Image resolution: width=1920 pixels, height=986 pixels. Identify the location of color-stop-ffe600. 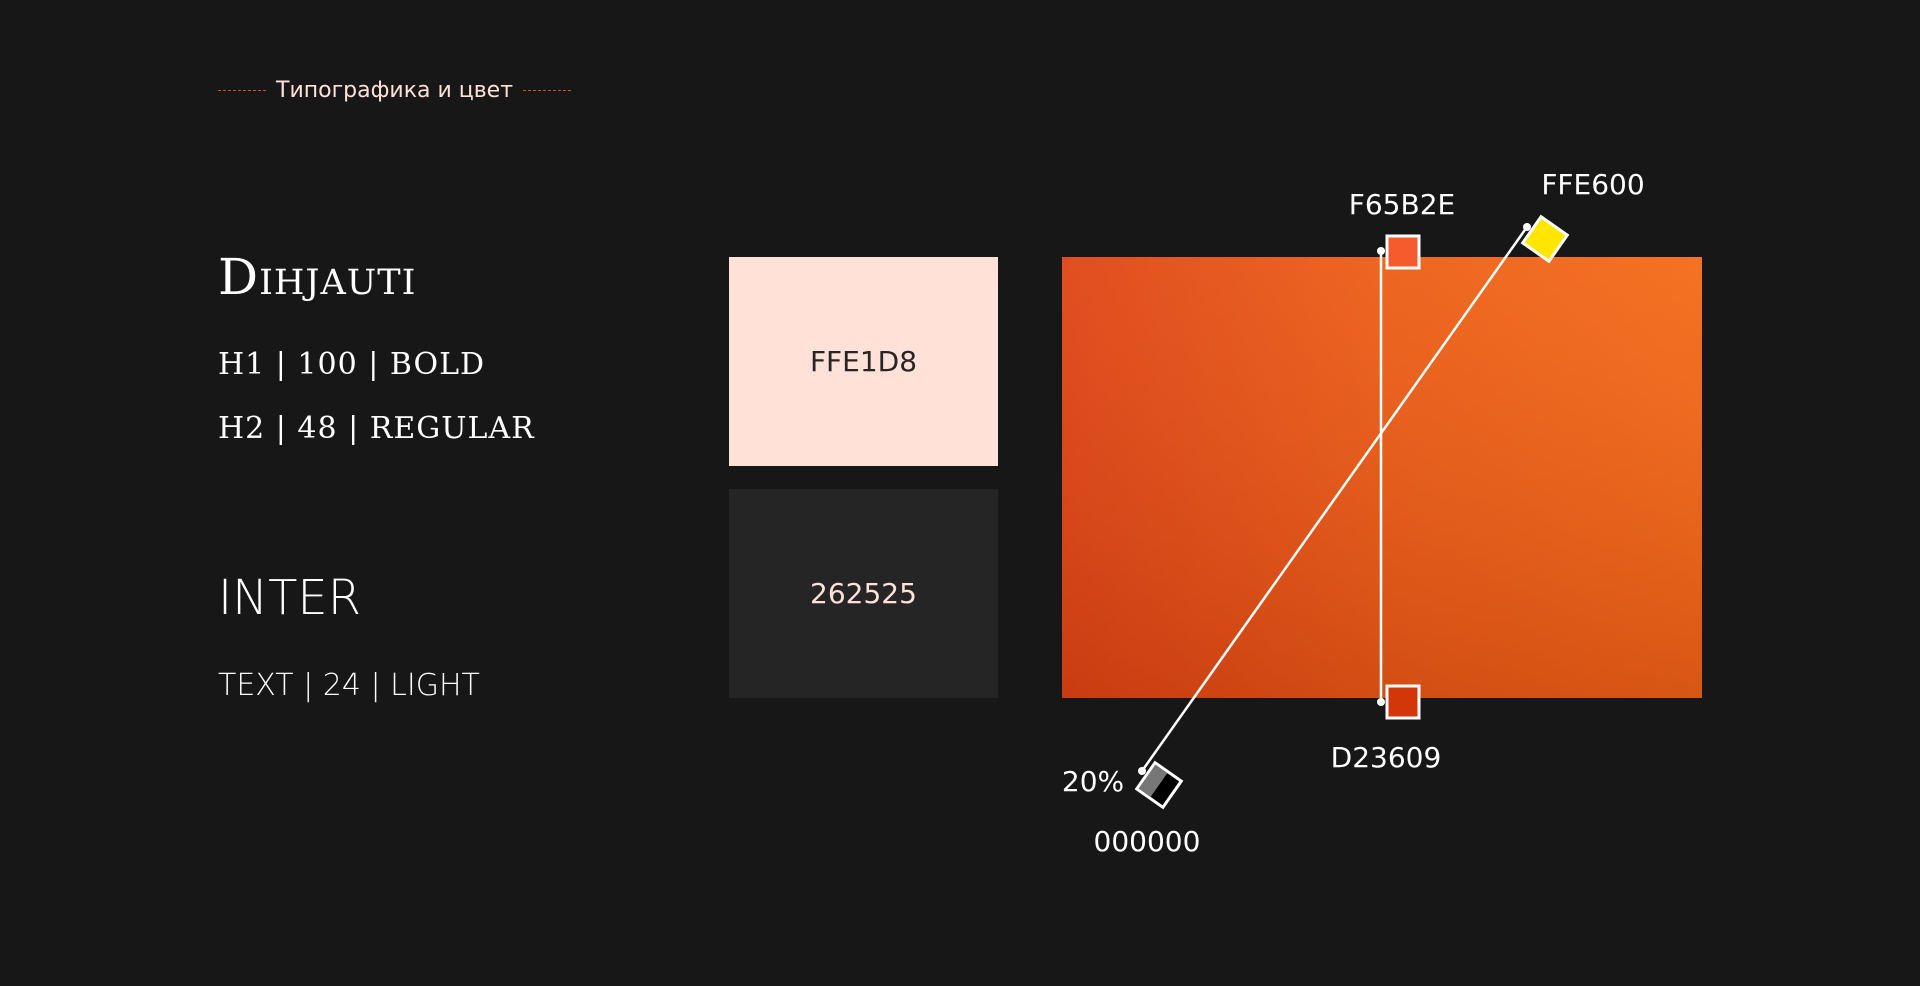
(1545, 239).